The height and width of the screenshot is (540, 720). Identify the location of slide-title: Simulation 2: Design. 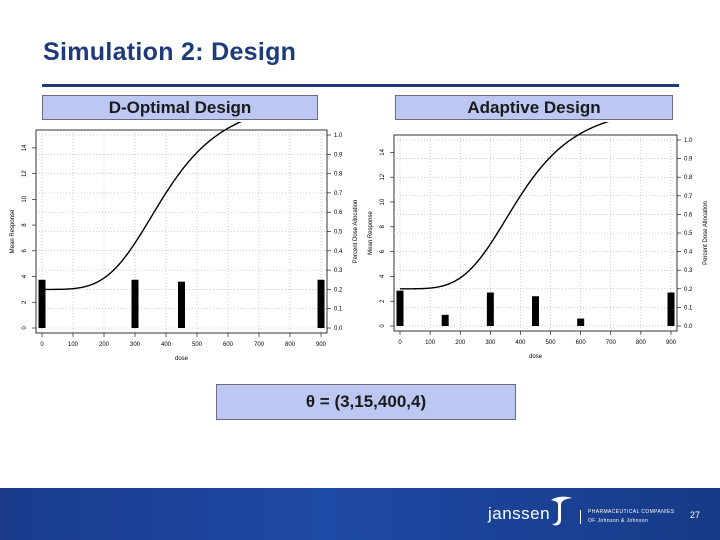
(170, 52).